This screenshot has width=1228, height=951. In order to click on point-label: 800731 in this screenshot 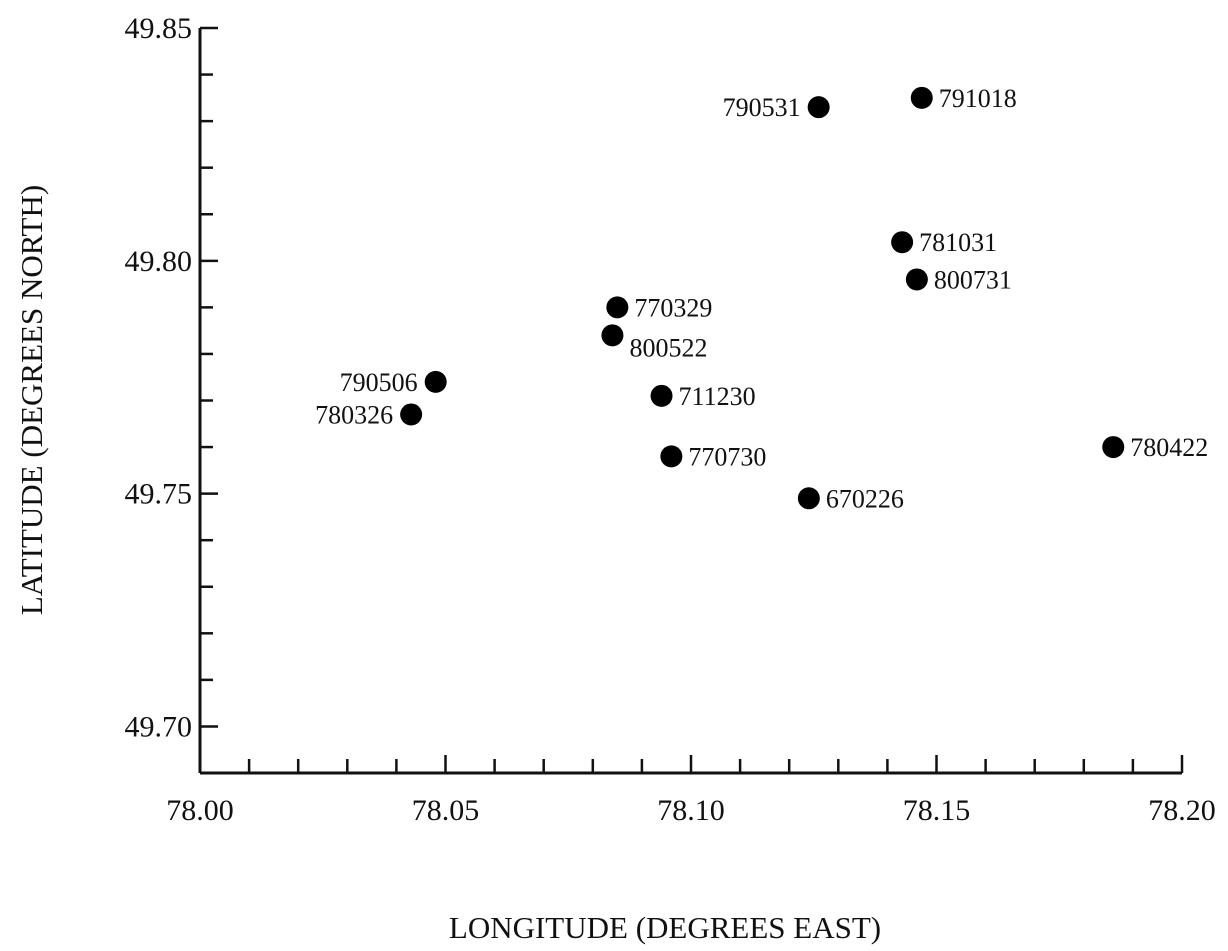, I will do `click(973, 279)`.